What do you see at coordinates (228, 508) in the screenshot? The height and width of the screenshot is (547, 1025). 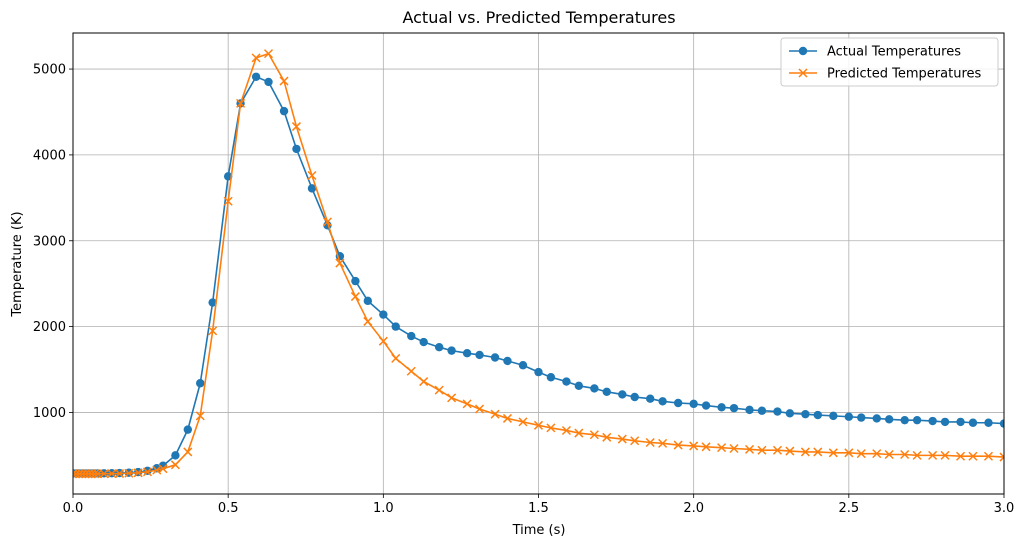 I see `x-tick-label: 0.5` at bounding box center [228, 508].